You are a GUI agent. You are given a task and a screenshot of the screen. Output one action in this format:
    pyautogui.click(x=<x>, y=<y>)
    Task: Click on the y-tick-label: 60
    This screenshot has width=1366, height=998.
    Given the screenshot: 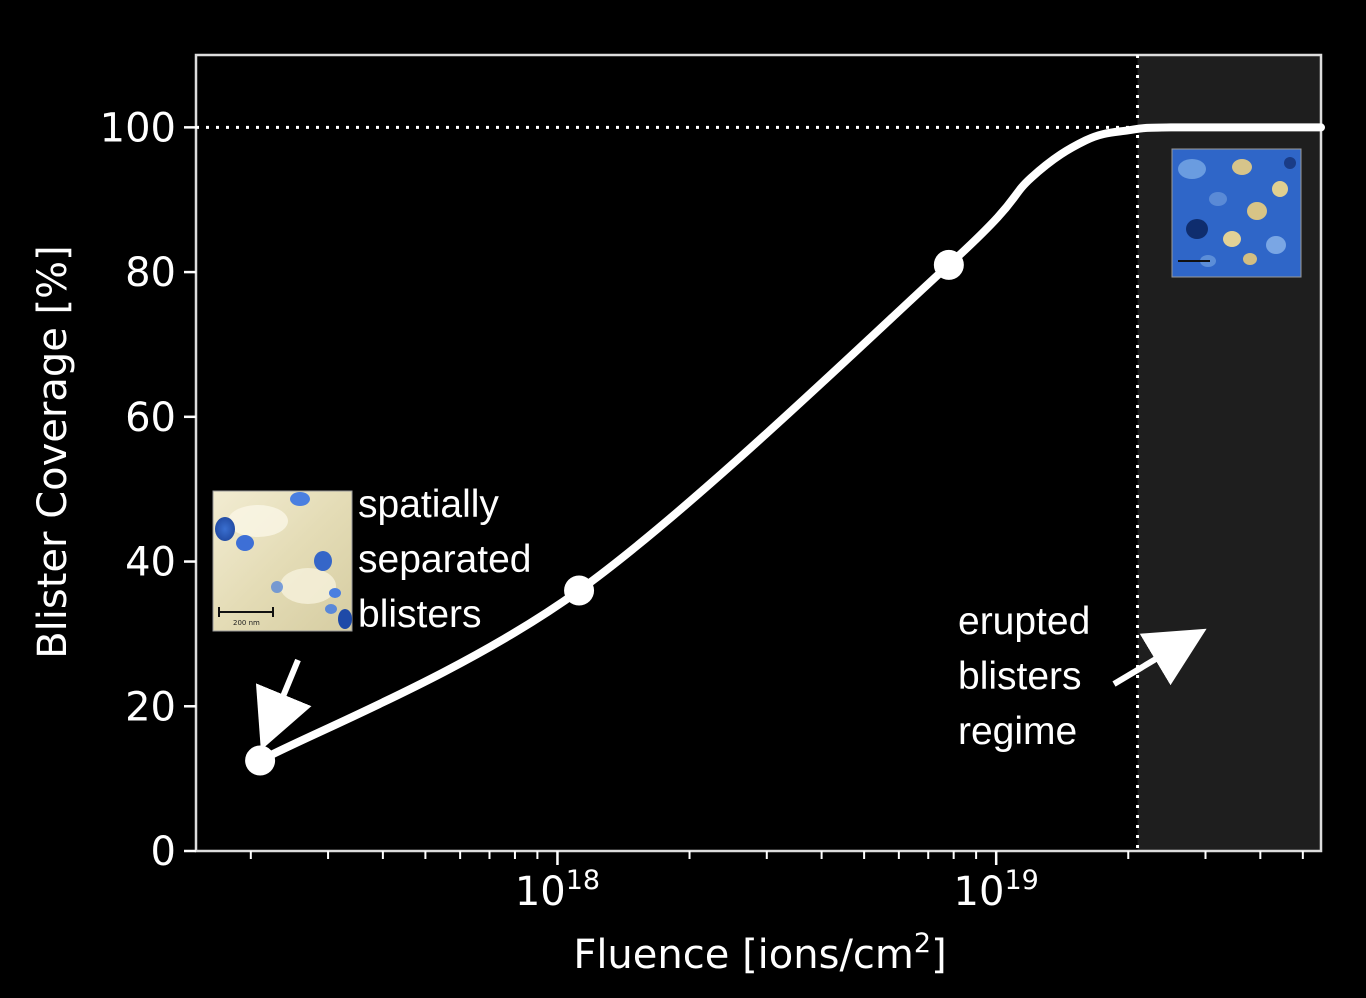 What is the action you would take?
    pyautogui.click(x=150, y=418)
    